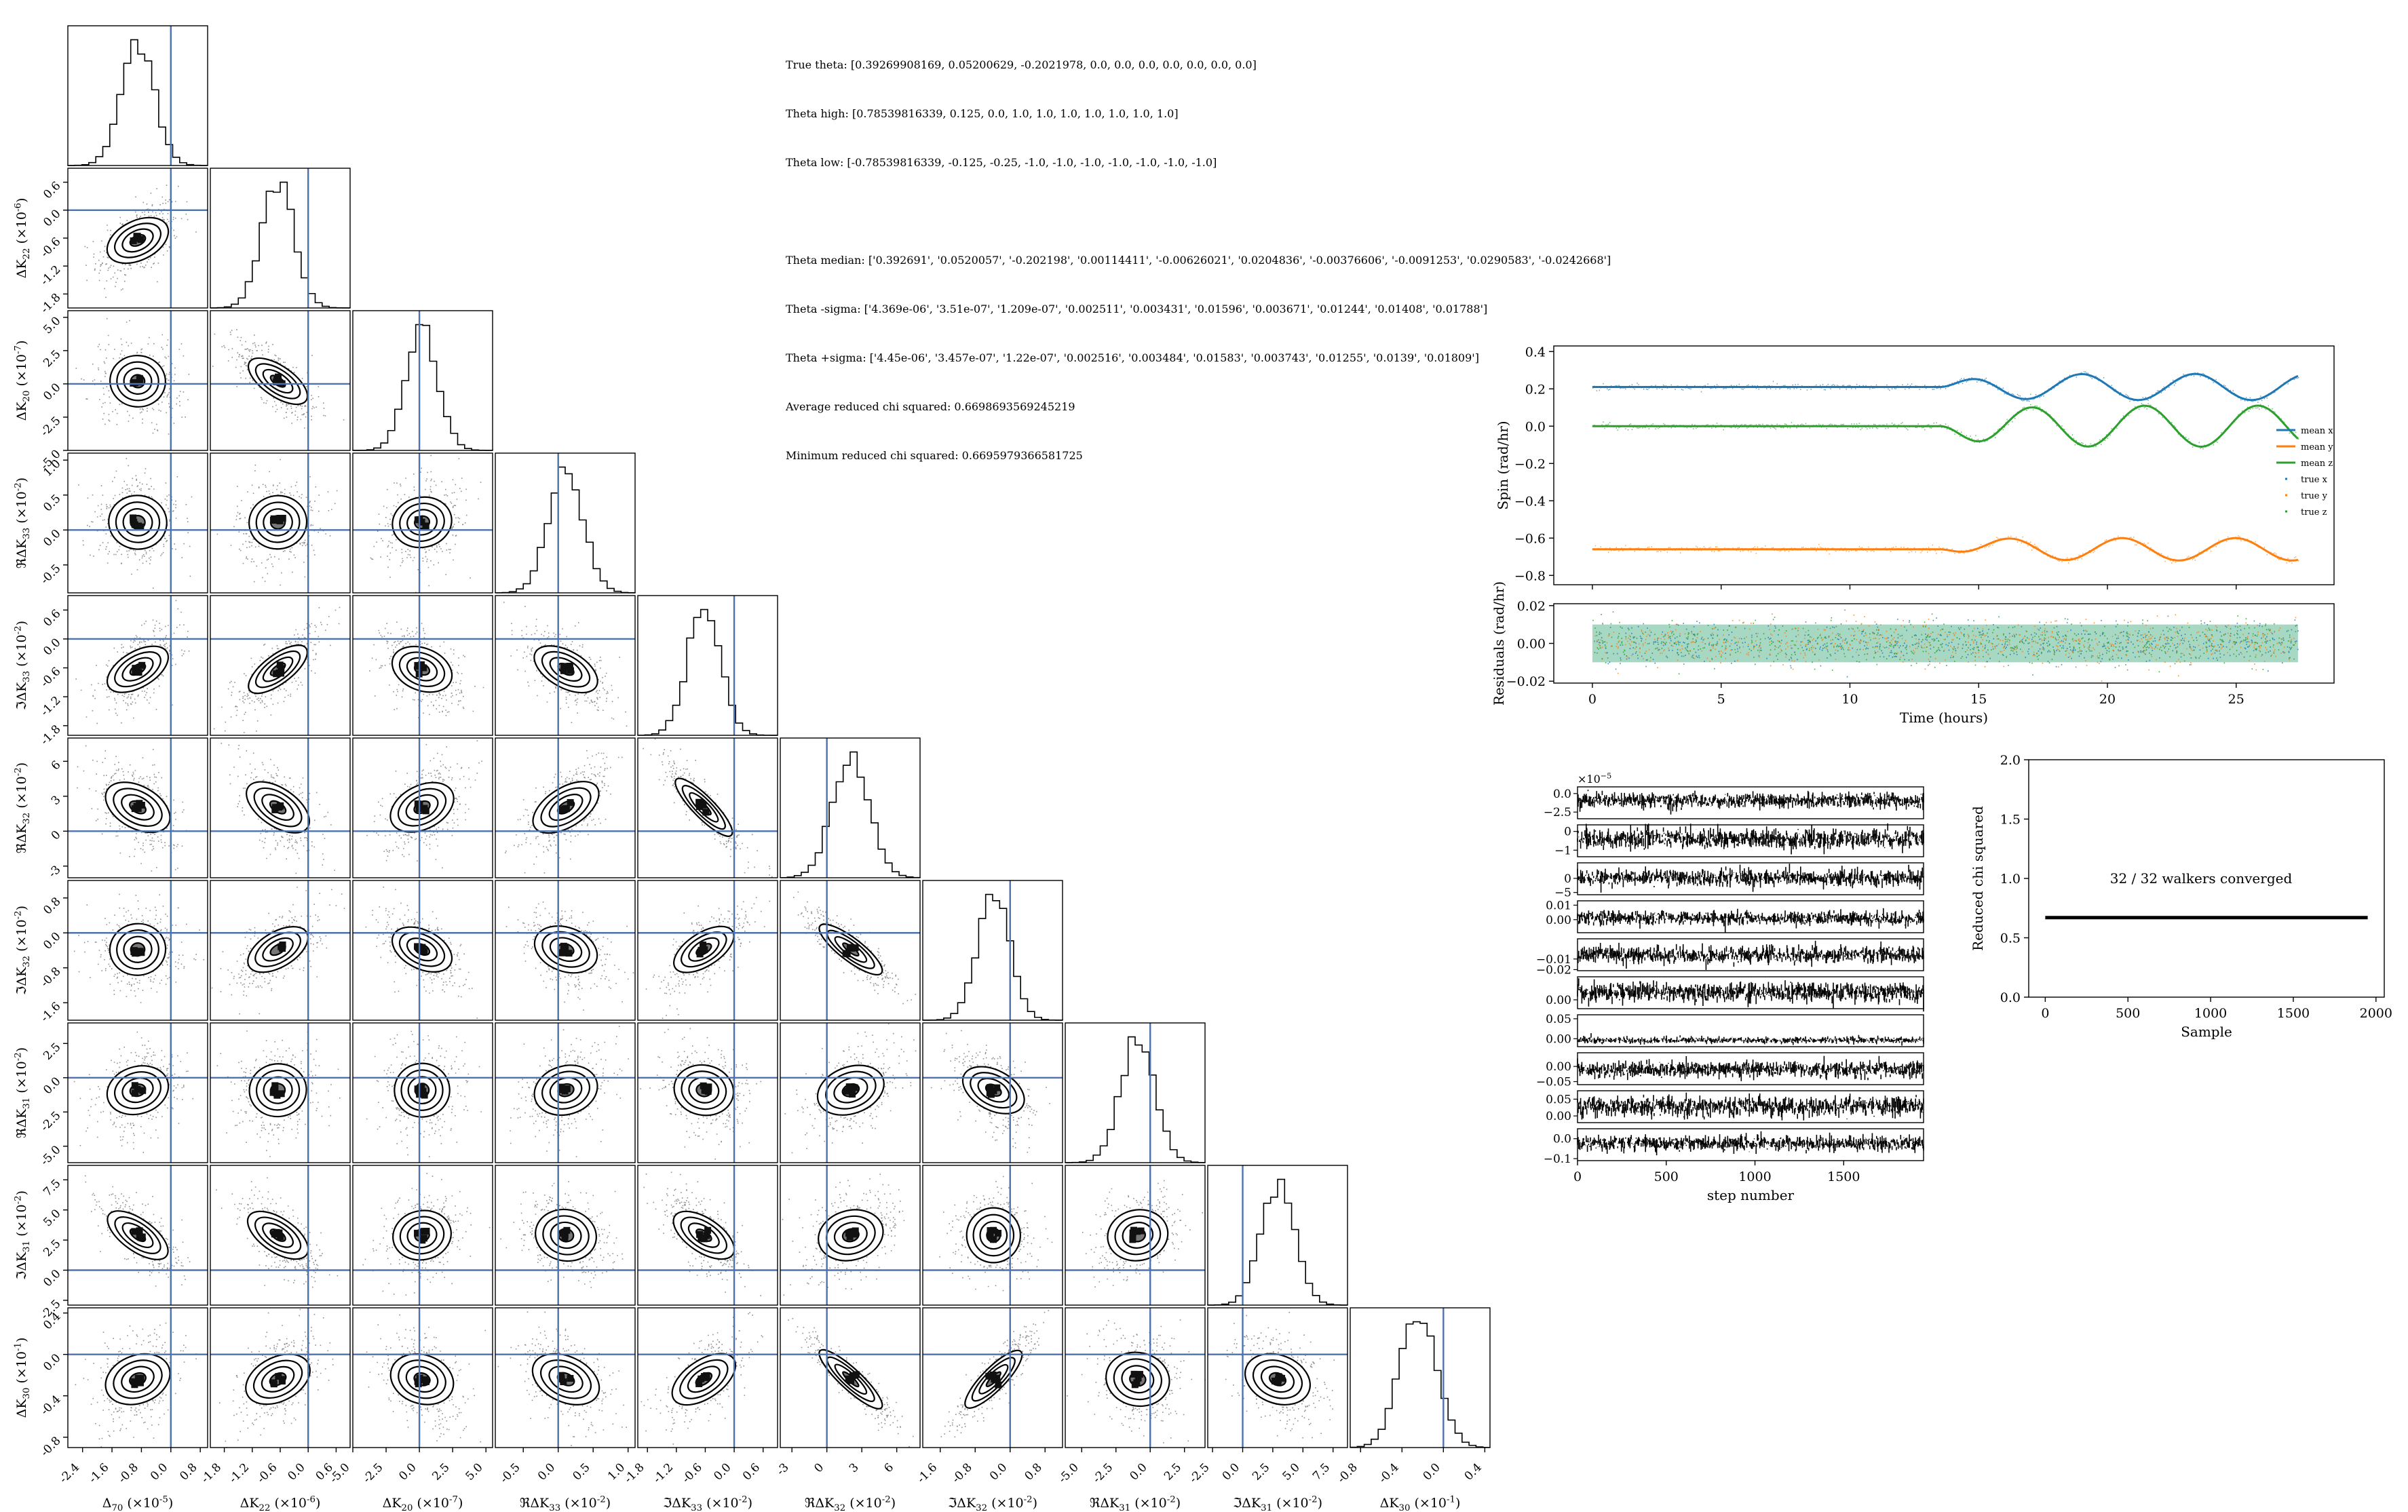 The height and width of the screenshot is (1512, 2408). What do you see at coordinates (1567, 833) in the screenshot?
I see `trace-y-tick-label-1-0: 0` at bounding box center [1567, 833].